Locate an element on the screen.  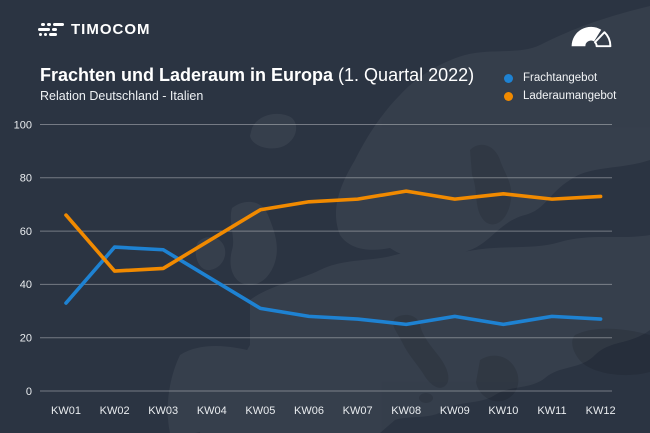
timocom-logo: TIMOCOM is located at coordinates (94, 29).